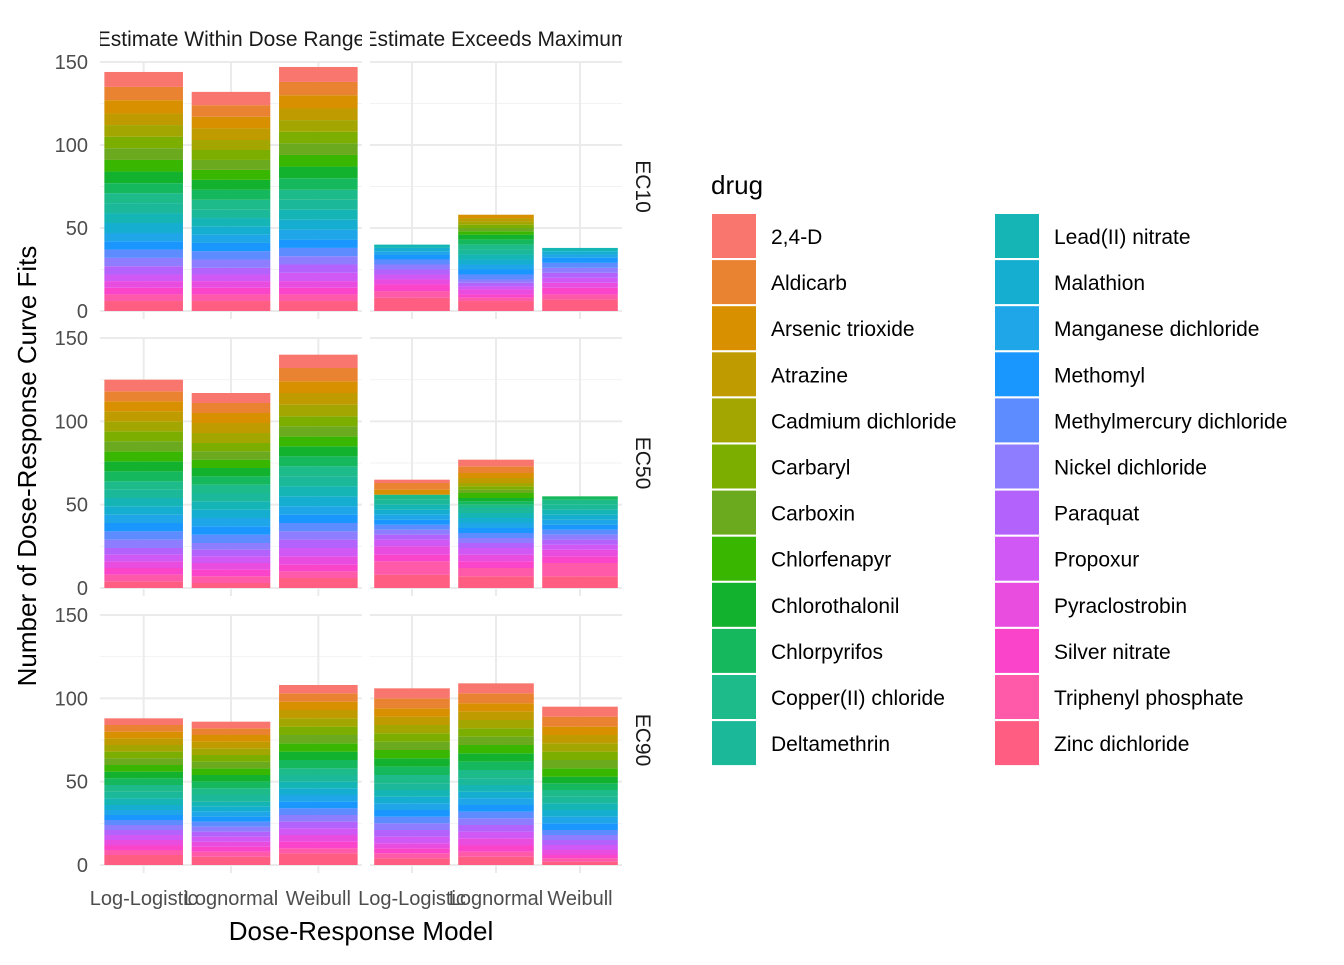 This screenshot has width=1344, height=965. Describe the element at coordinates (361, 931) in the screenshot. I see `x-axis-title: Dose-Response Model` at that location.